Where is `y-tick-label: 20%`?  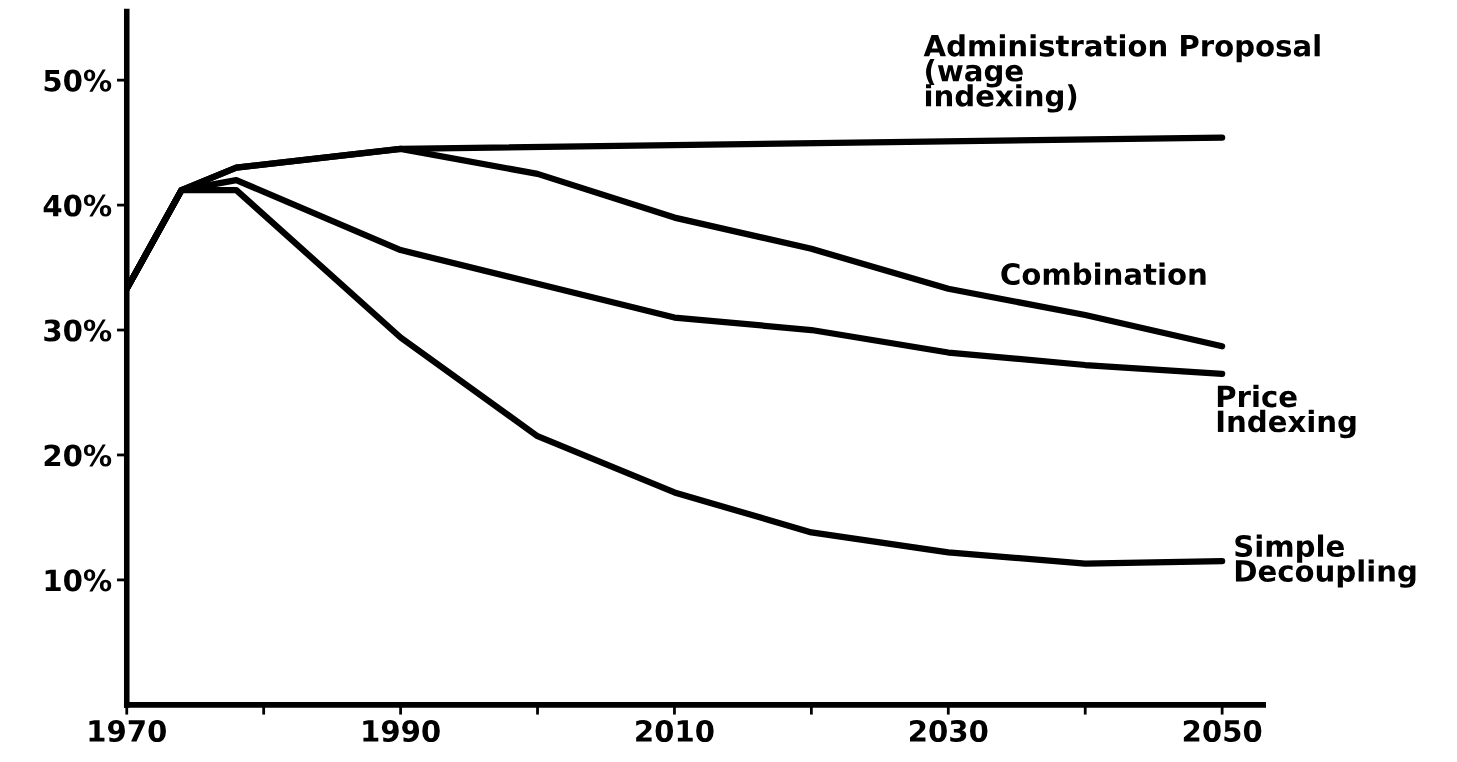
y-tick-label: 20% is located at coordinates (78, 455).